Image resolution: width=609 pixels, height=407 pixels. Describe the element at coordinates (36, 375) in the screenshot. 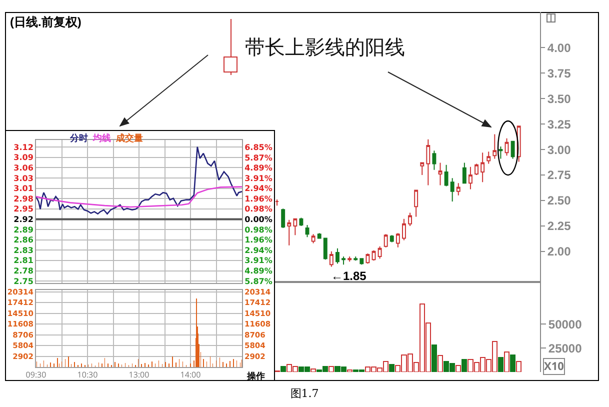

I see `x-tick-label: 09:30` at that location.